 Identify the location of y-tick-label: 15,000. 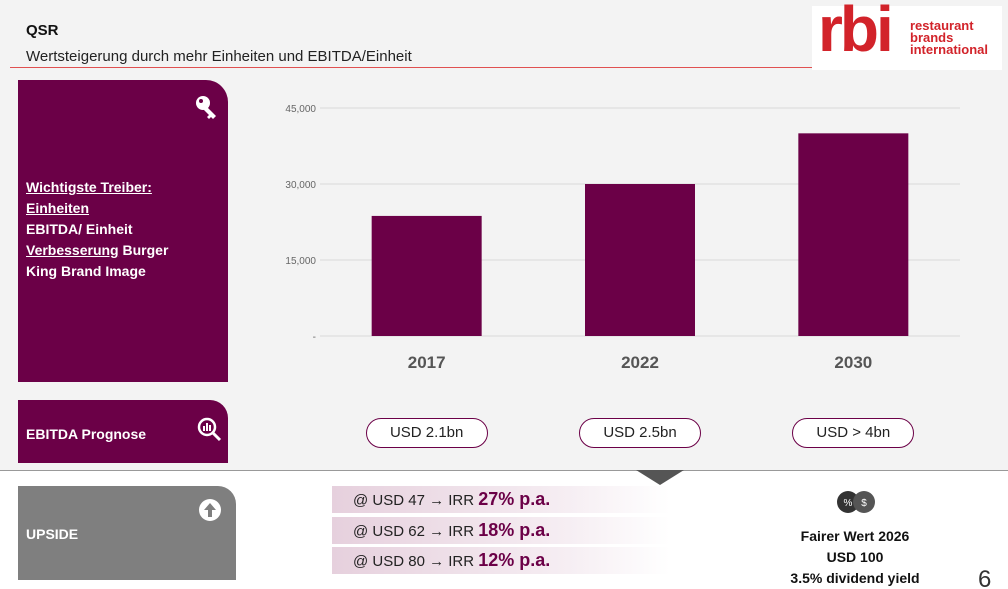
(300, 261).